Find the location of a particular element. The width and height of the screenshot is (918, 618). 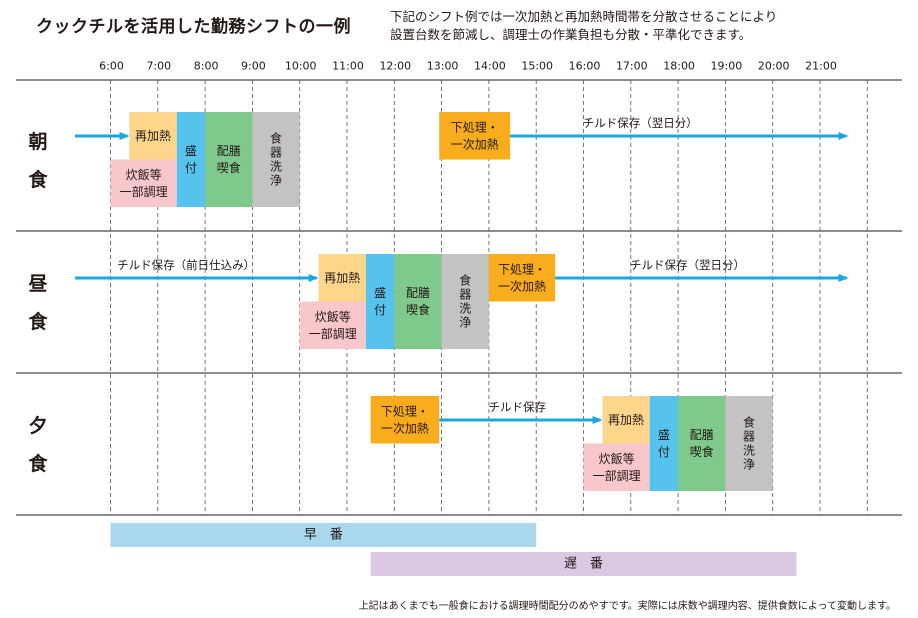

chilled-storage-label: チルド保存 is located at coordinates (518, 407).